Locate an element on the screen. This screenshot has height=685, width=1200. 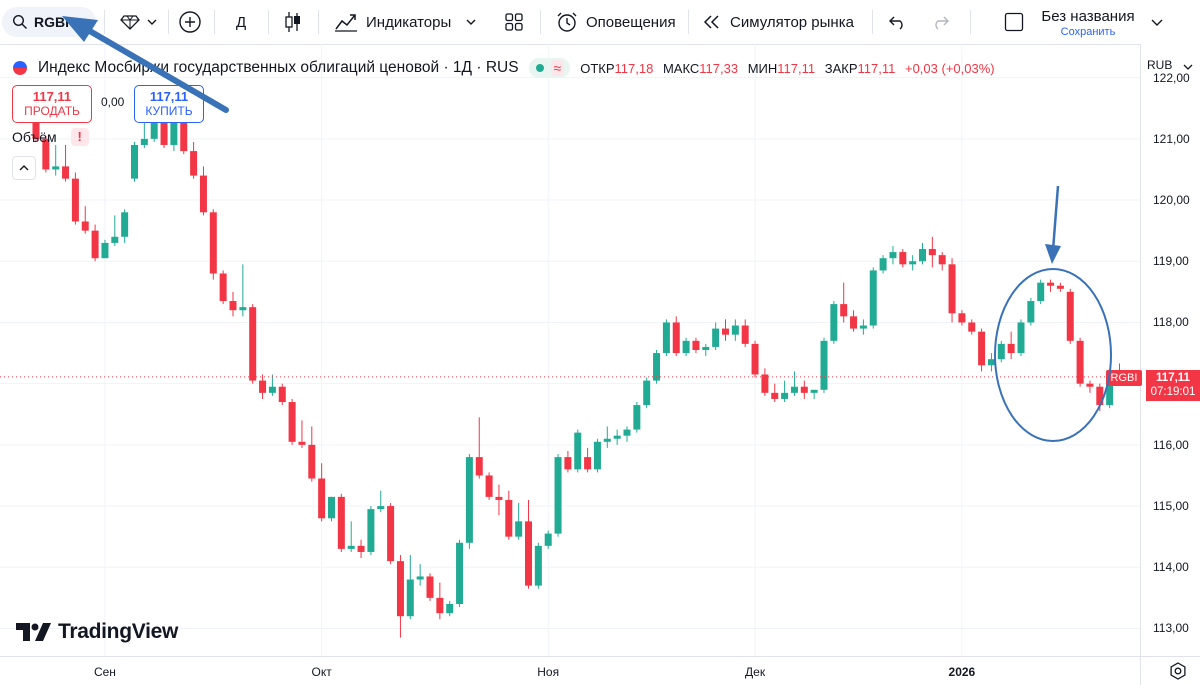
price-tick-label: 114,00 is located at coordinates (1171, 567).